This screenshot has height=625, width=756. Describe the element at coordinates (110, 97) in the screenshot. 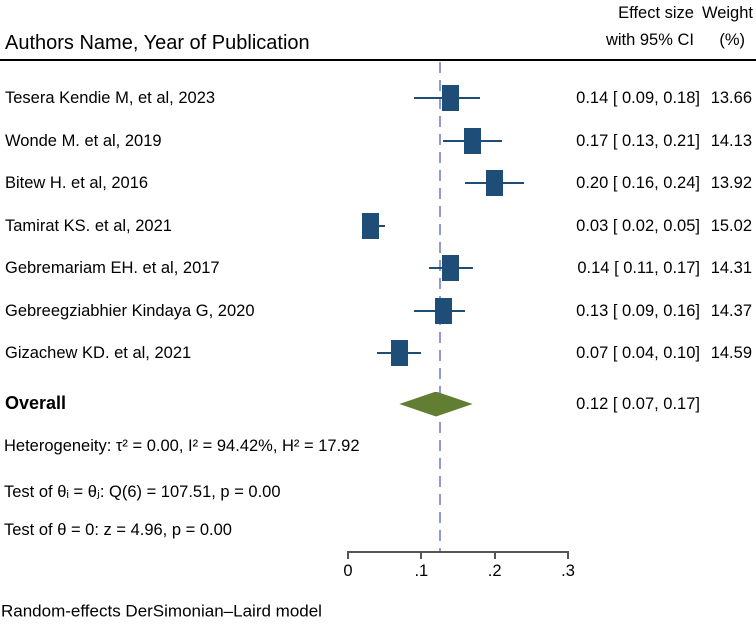

I see `study-label: Tesera Kendie M, et al, 2023` at that location.